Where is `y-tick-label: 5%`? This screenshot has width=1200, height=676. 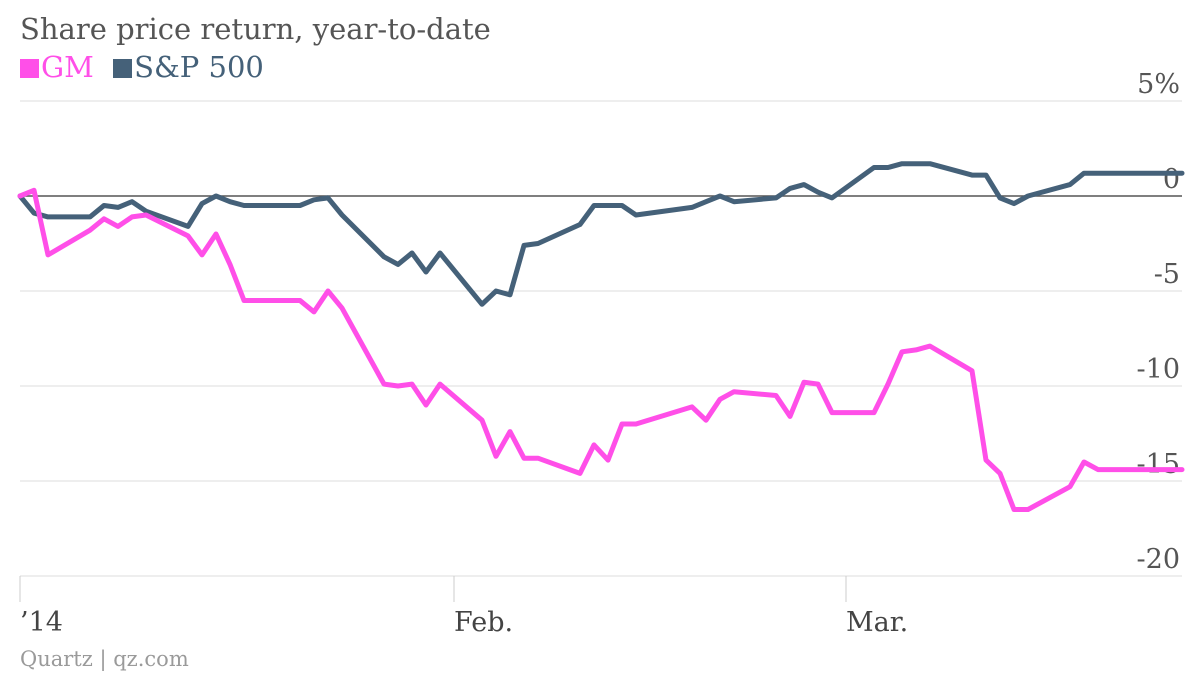
y-tick-label: 5% is located at coordinates (1158, 84).